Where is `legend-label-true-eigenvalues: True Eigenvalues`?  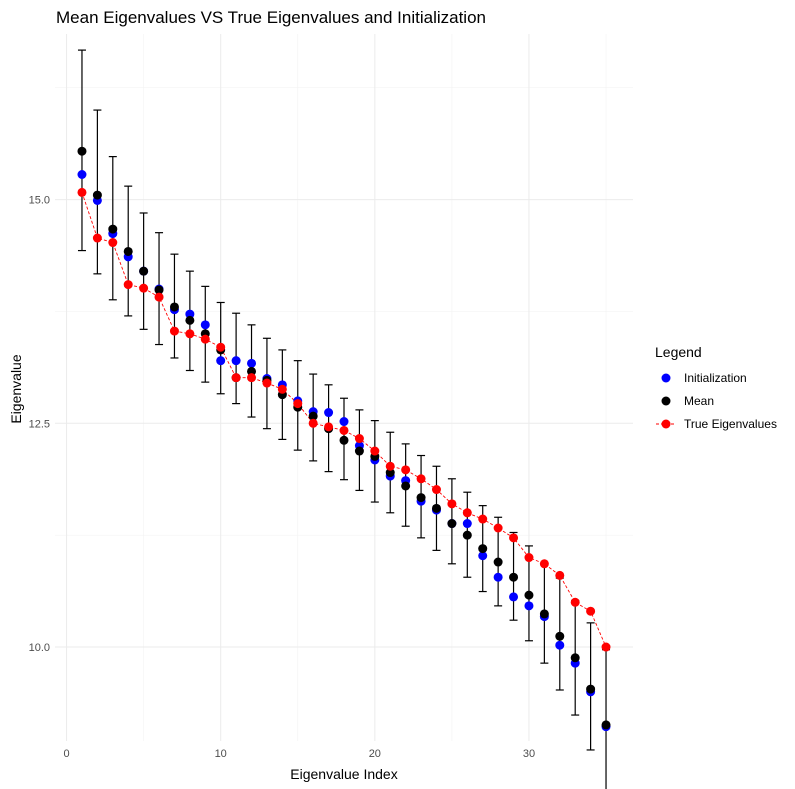 legend-label-true-eigenvalues: True Eigenvalues is located at coordinates (730, 424).